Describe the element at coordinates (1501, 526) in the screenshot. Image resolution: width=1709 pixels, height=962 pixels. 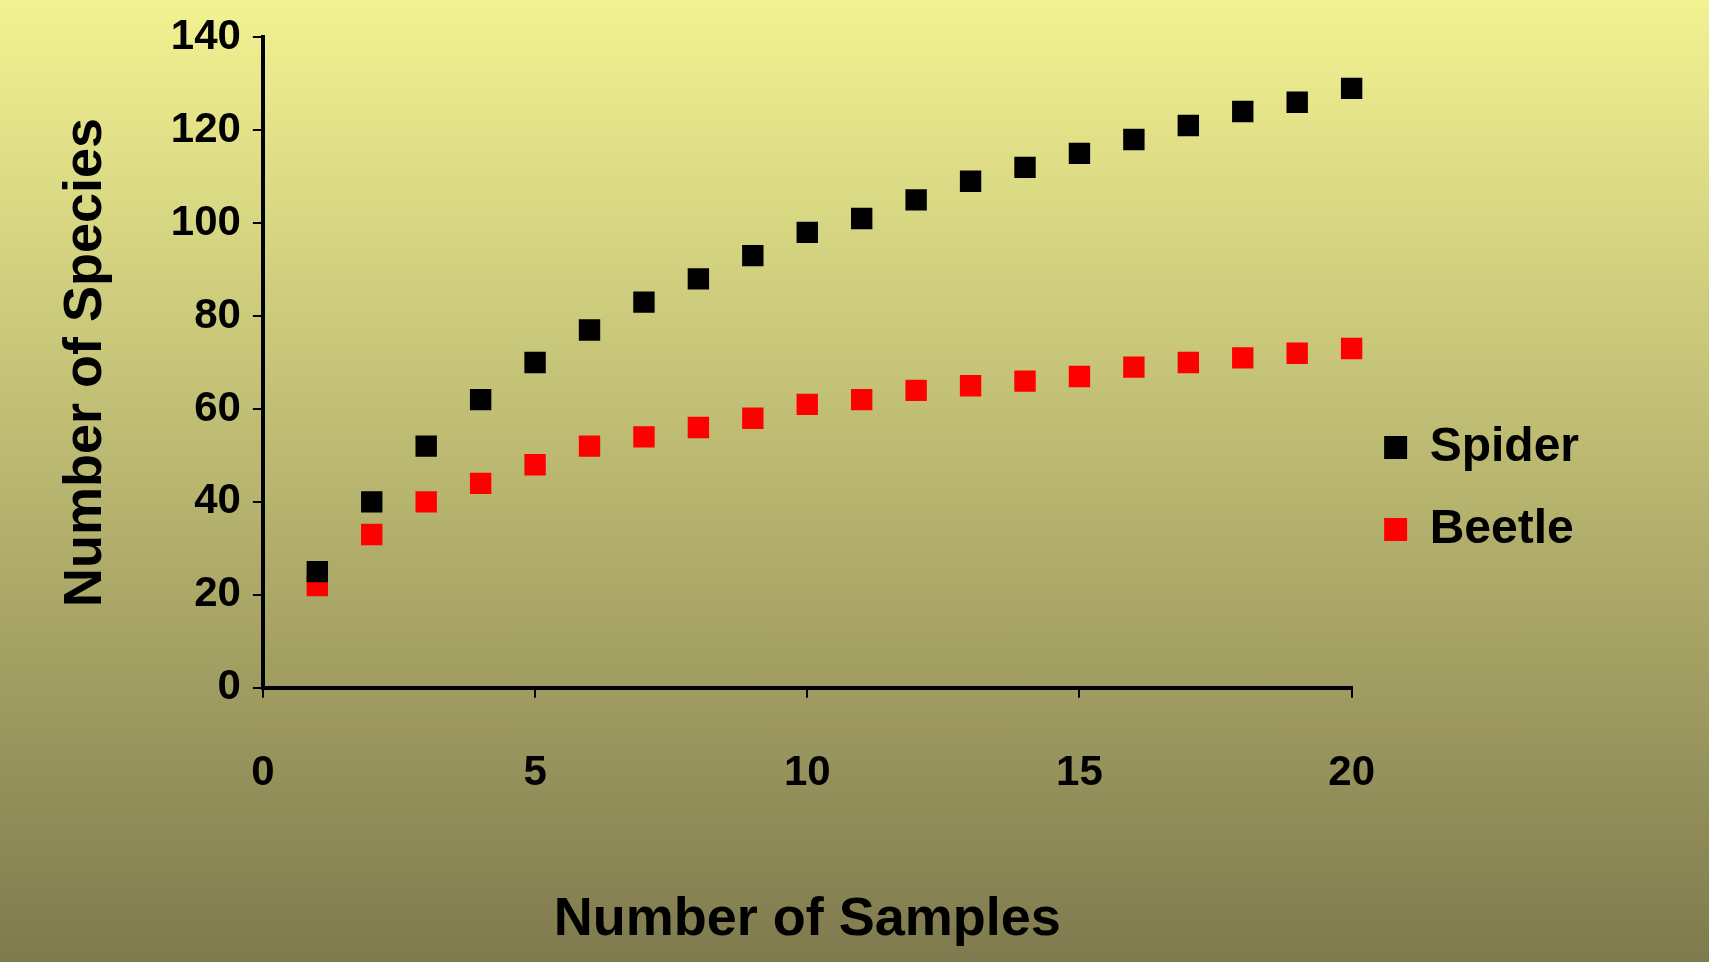
I see `legend-label: Beetle` at that location.